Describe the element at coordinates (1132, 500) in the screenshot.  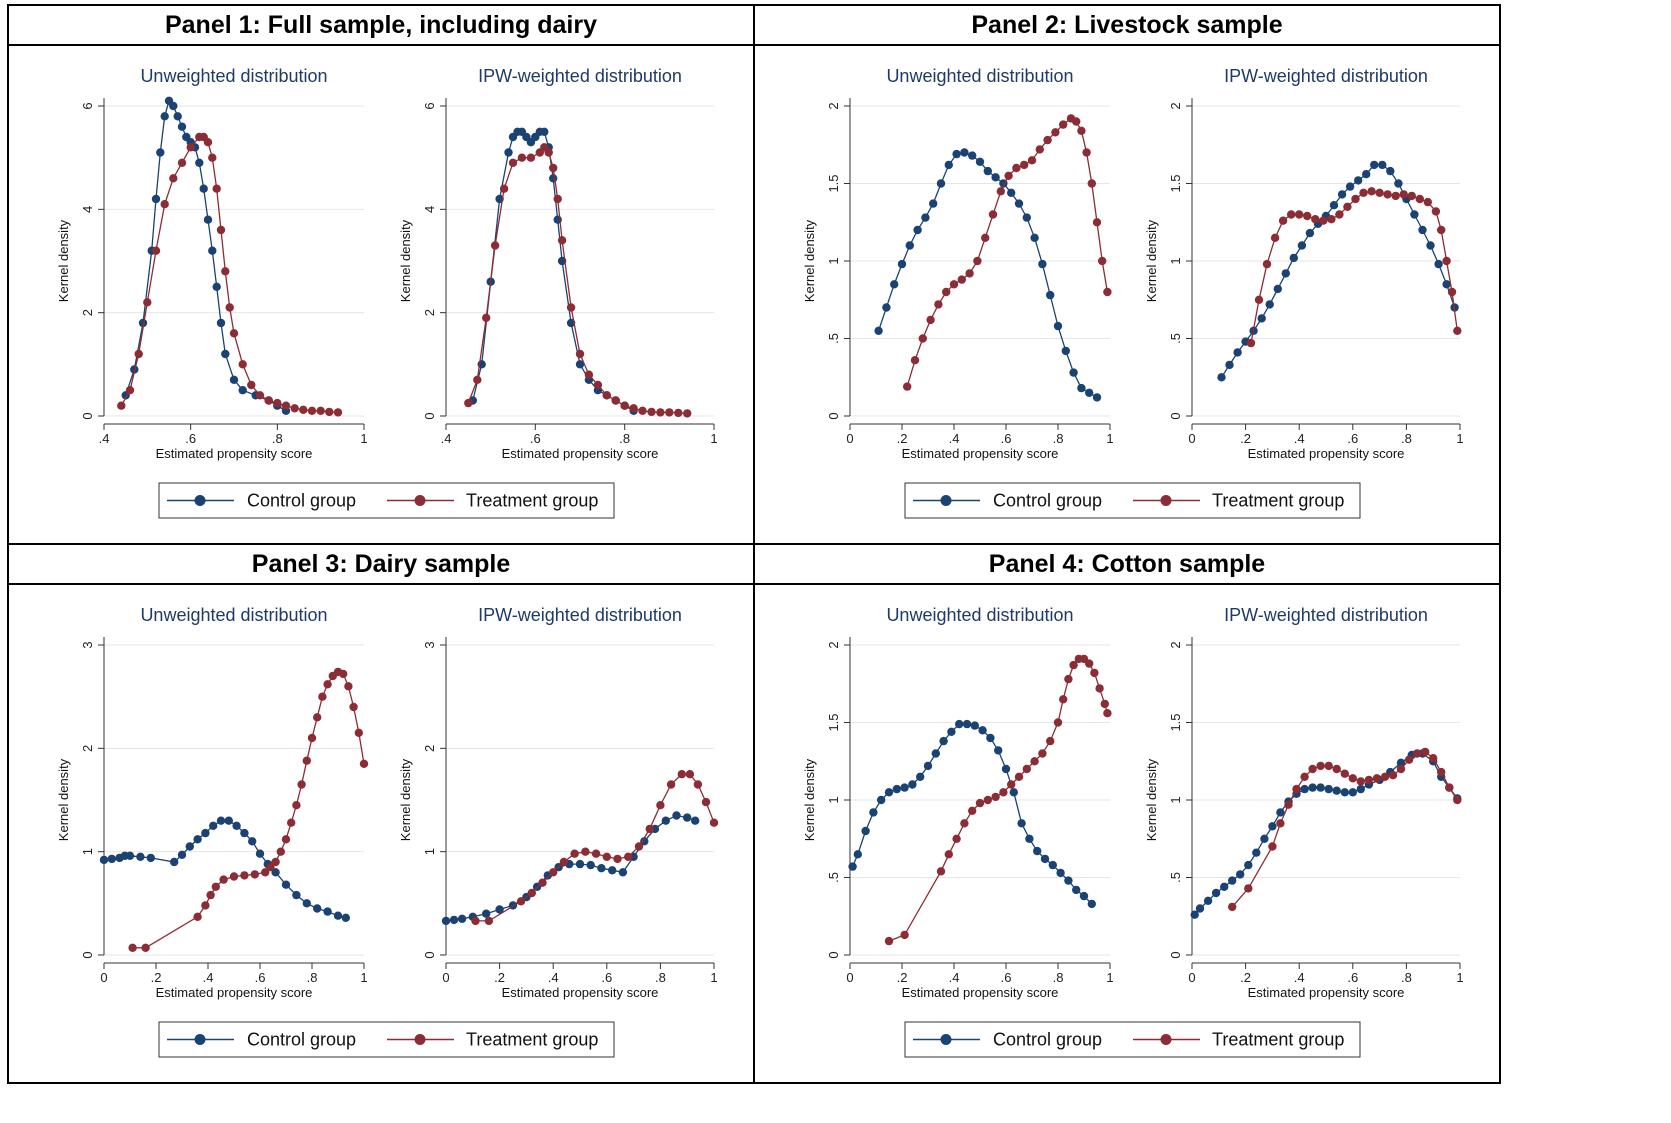
I see `legend-box` at that location.